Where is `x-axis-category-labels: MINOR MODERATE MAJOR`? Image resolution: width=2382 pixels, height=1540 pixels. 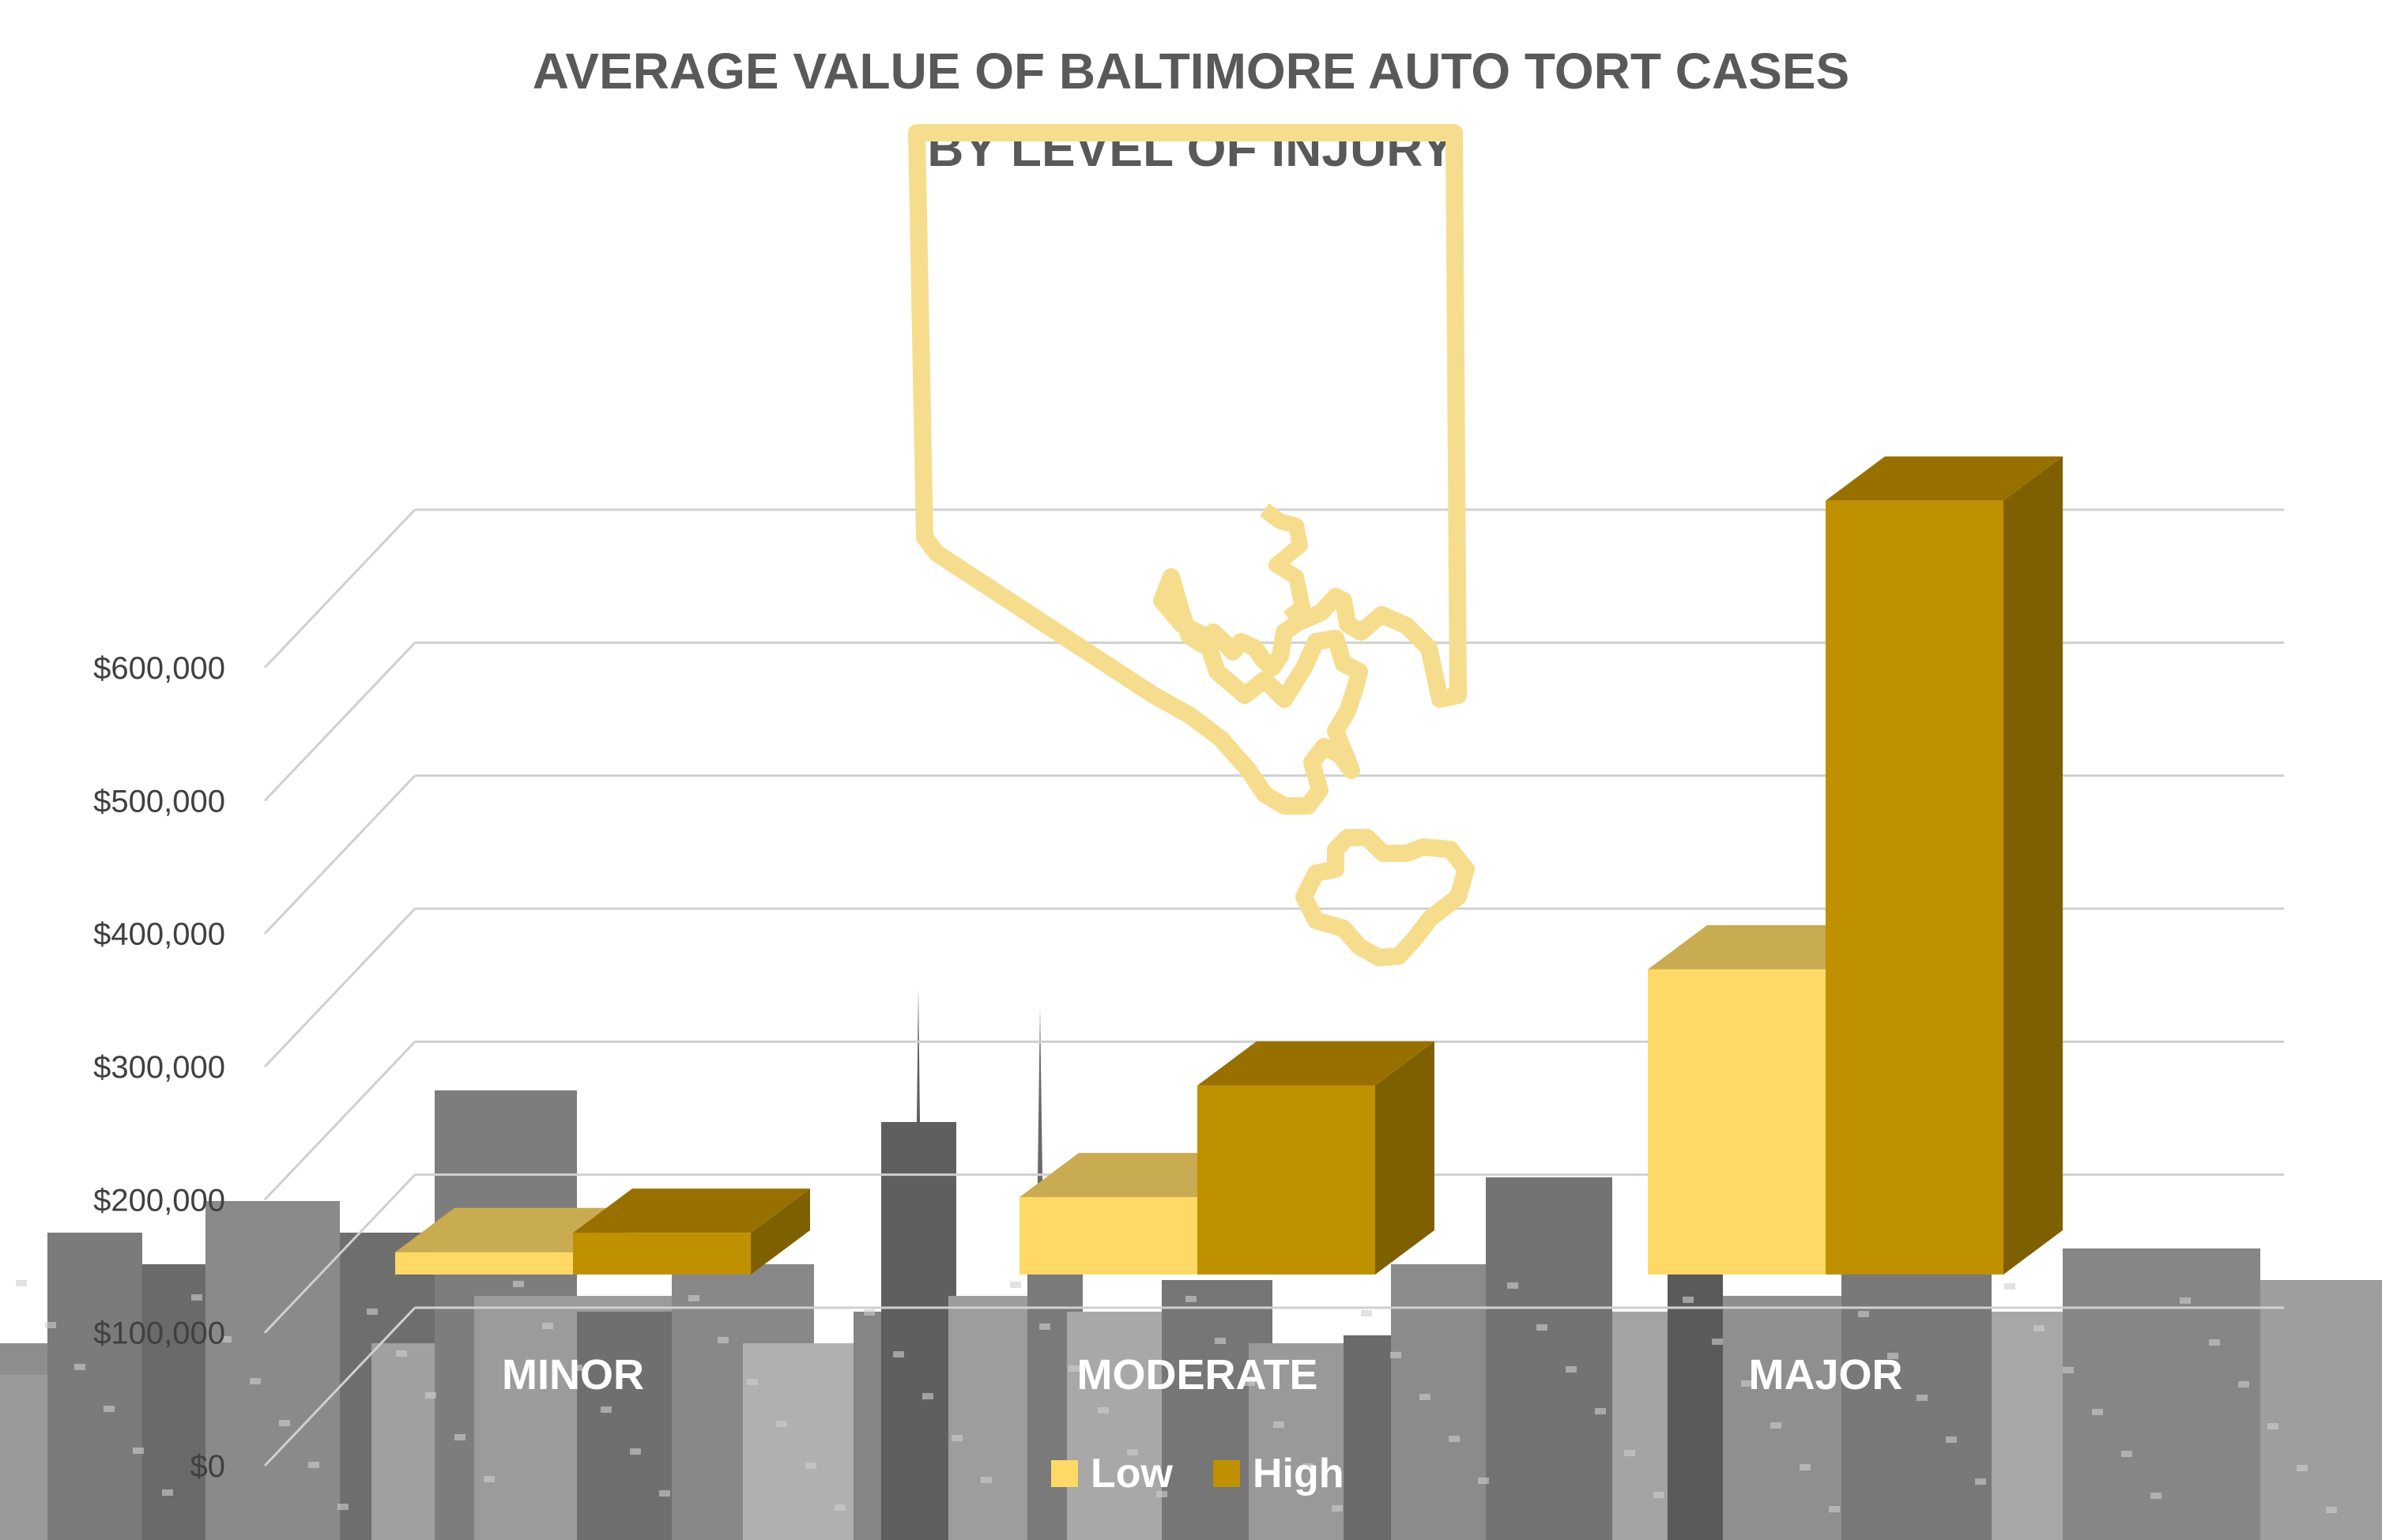
x-axis-category-labels: MINOR MODERATE MAJOR is located at coordinates (1202, 1375).